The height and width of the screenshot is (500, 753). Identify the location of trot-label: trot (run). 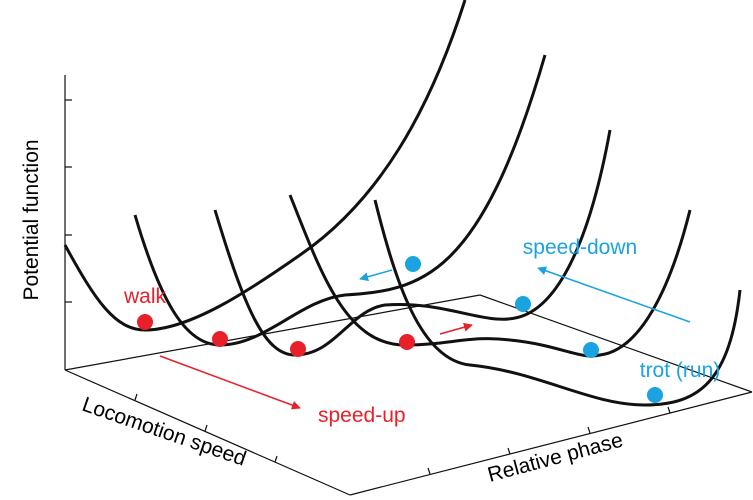
(680, 370).